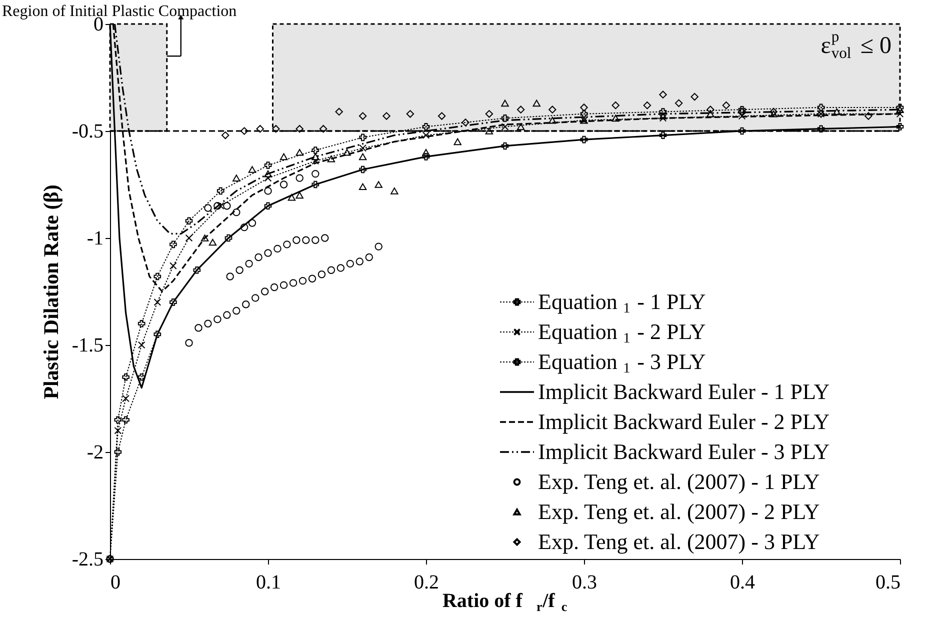 The height and width of the screenshot is (618, 941). What do you see at coordinates (88, 345) in the screenshot?
I see `y-tick-label: -1.5` at bounding box center [88, 345].